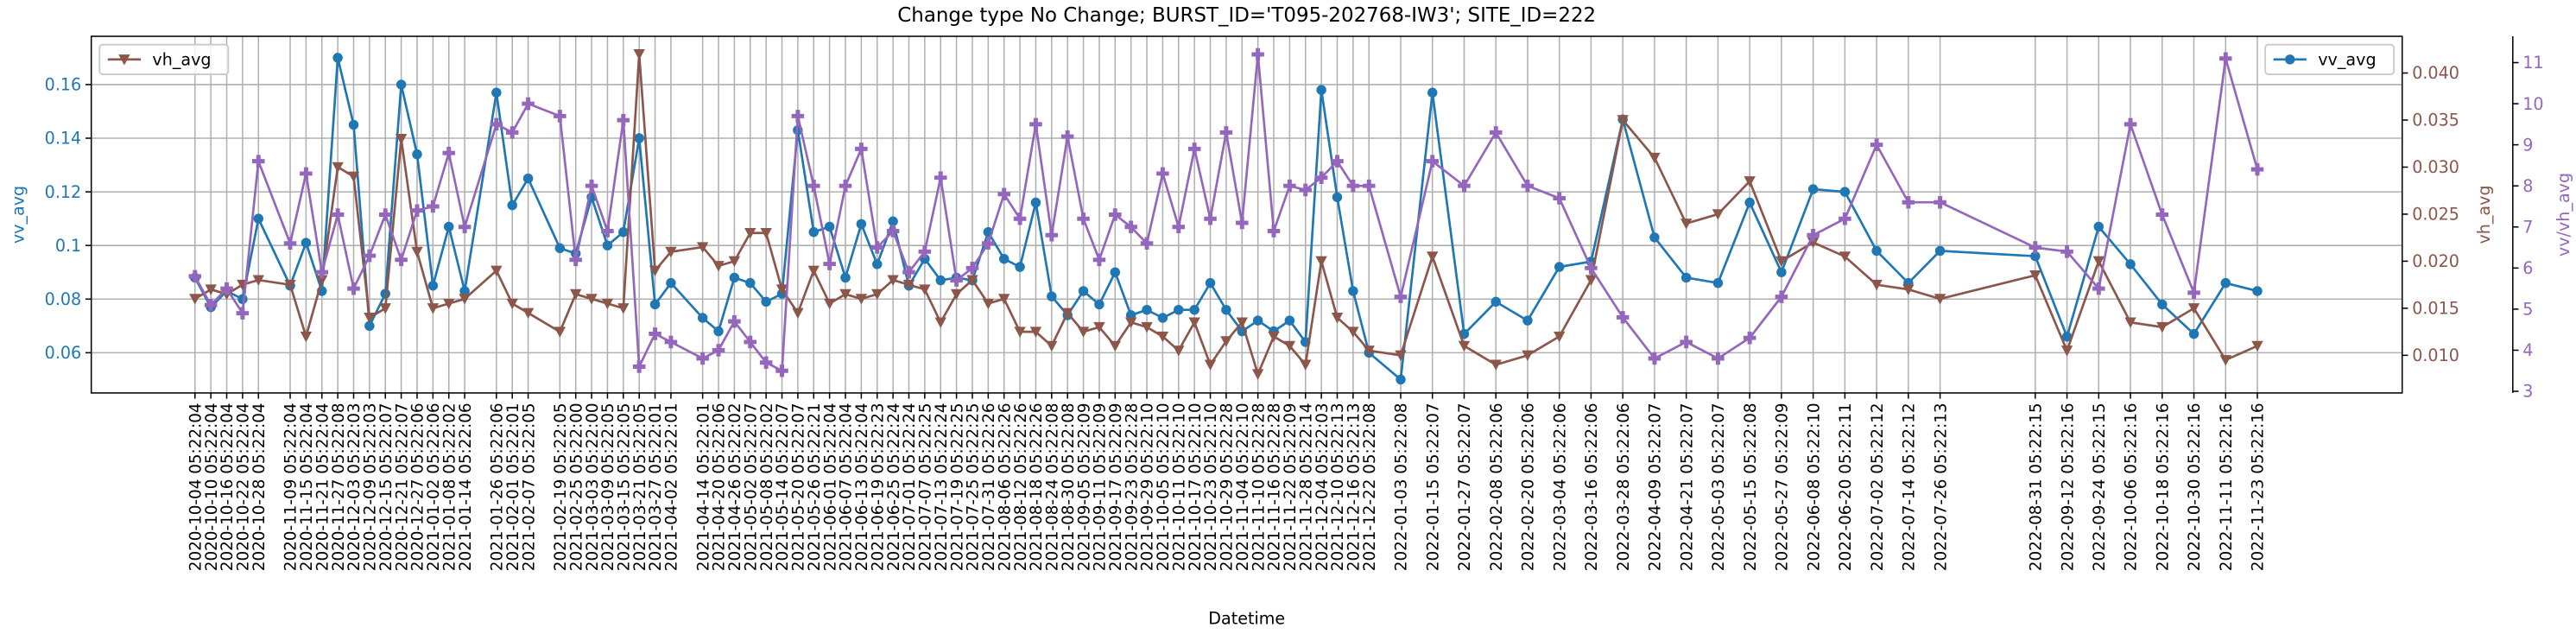 This screenshot has height=634, width=2576. What do you see at coordinates (354, 487) in the screenshot?
I see `x-tick-label: 2020-12-03 05:22:03` at bounding box center [354, 487].